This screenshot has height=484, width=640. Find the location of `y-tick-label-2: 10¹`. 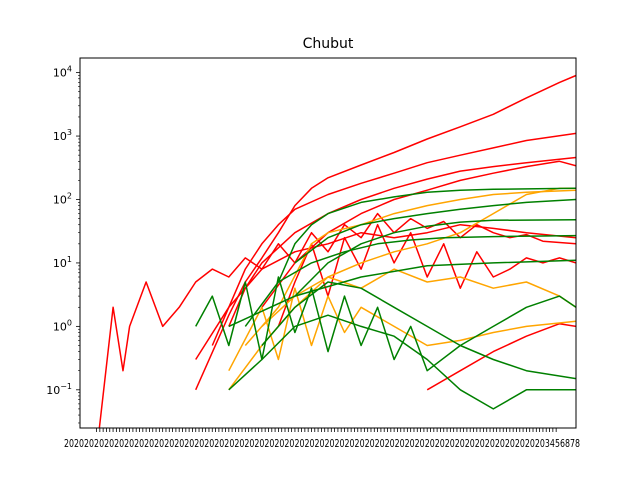

y-tick-label-2: 10¹ is located at coordinates (62, 262).